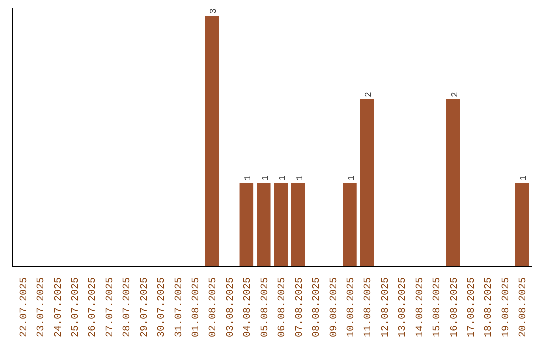 Image resolution: width=540 pixels, height=340 pixels. Describe the element at coordinates (318, 307) in the screenshot. I see `x-tick-label: 08.08.2025` at that location.